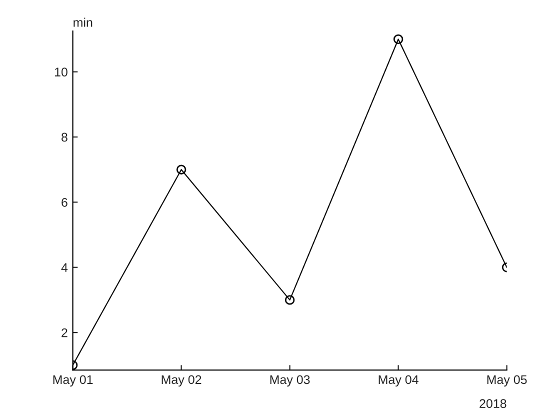 The width and height of the screenshot is (560, 420). Describe the element at coordinates (83, 22) in the screenshot. I see `y-axis-title: min` at that location.